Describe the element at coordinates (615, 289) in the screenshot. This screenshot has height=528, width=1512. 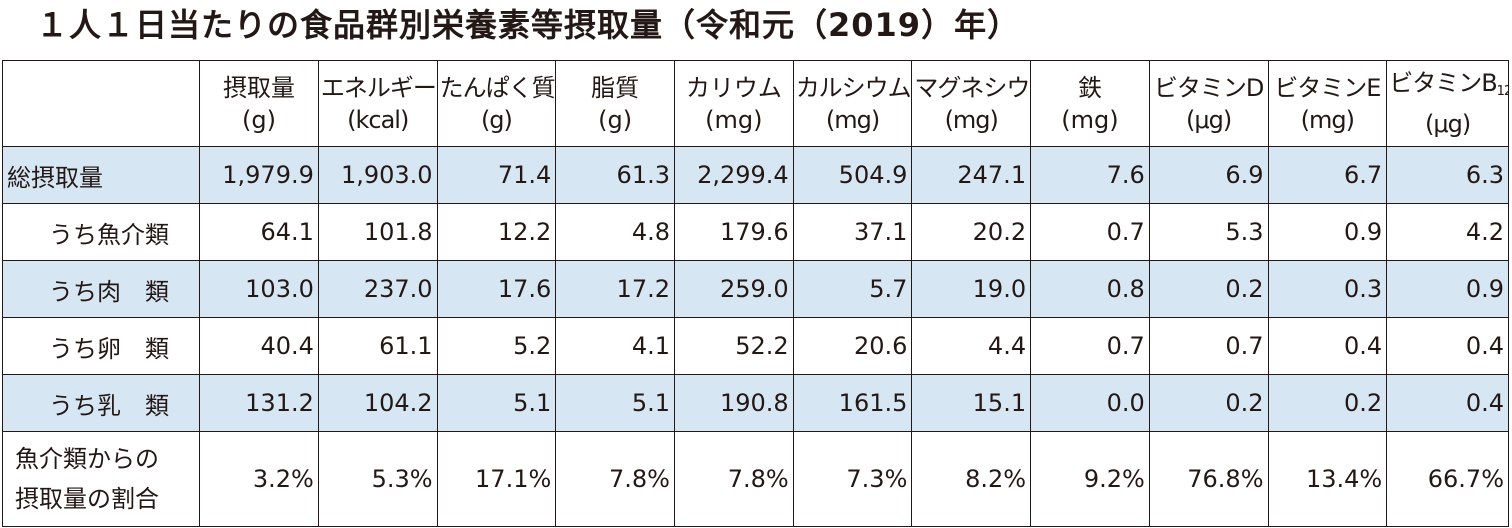
I see `table-cell: 17.2` at that location.